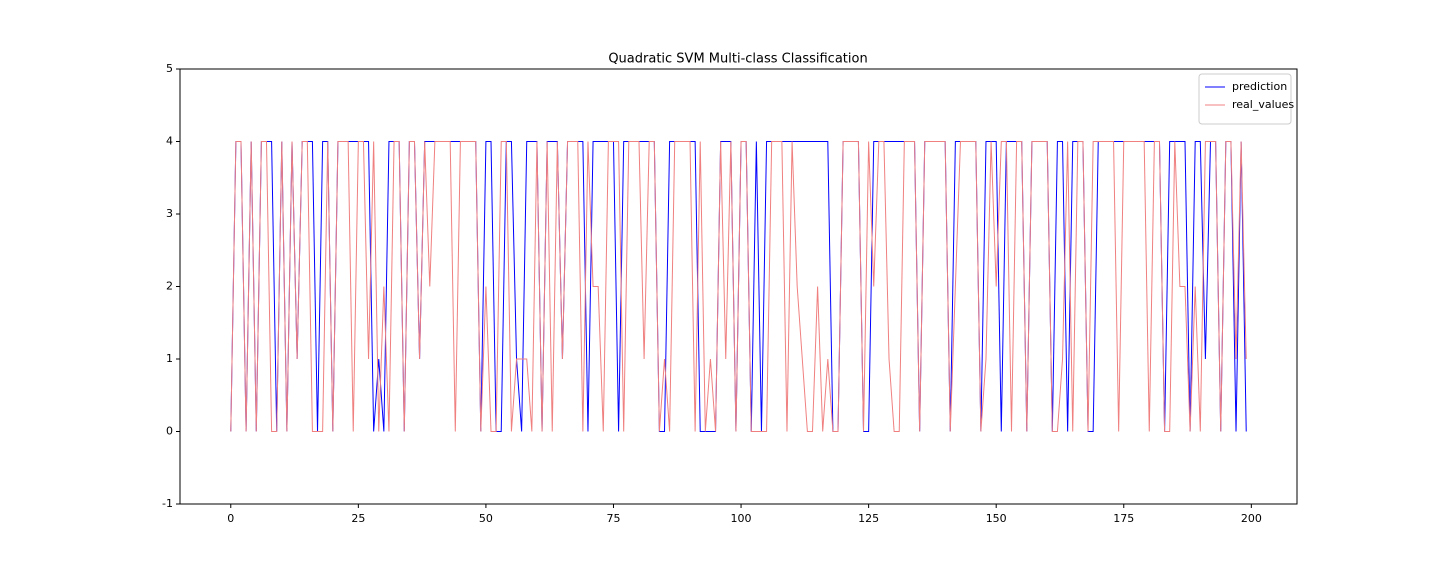 This screenshot has height=580, width=1440. What do you see at coordinates (230, 518) in the screenshot?
I see `x-tick-label: 0` at bounding box center [230, 518].